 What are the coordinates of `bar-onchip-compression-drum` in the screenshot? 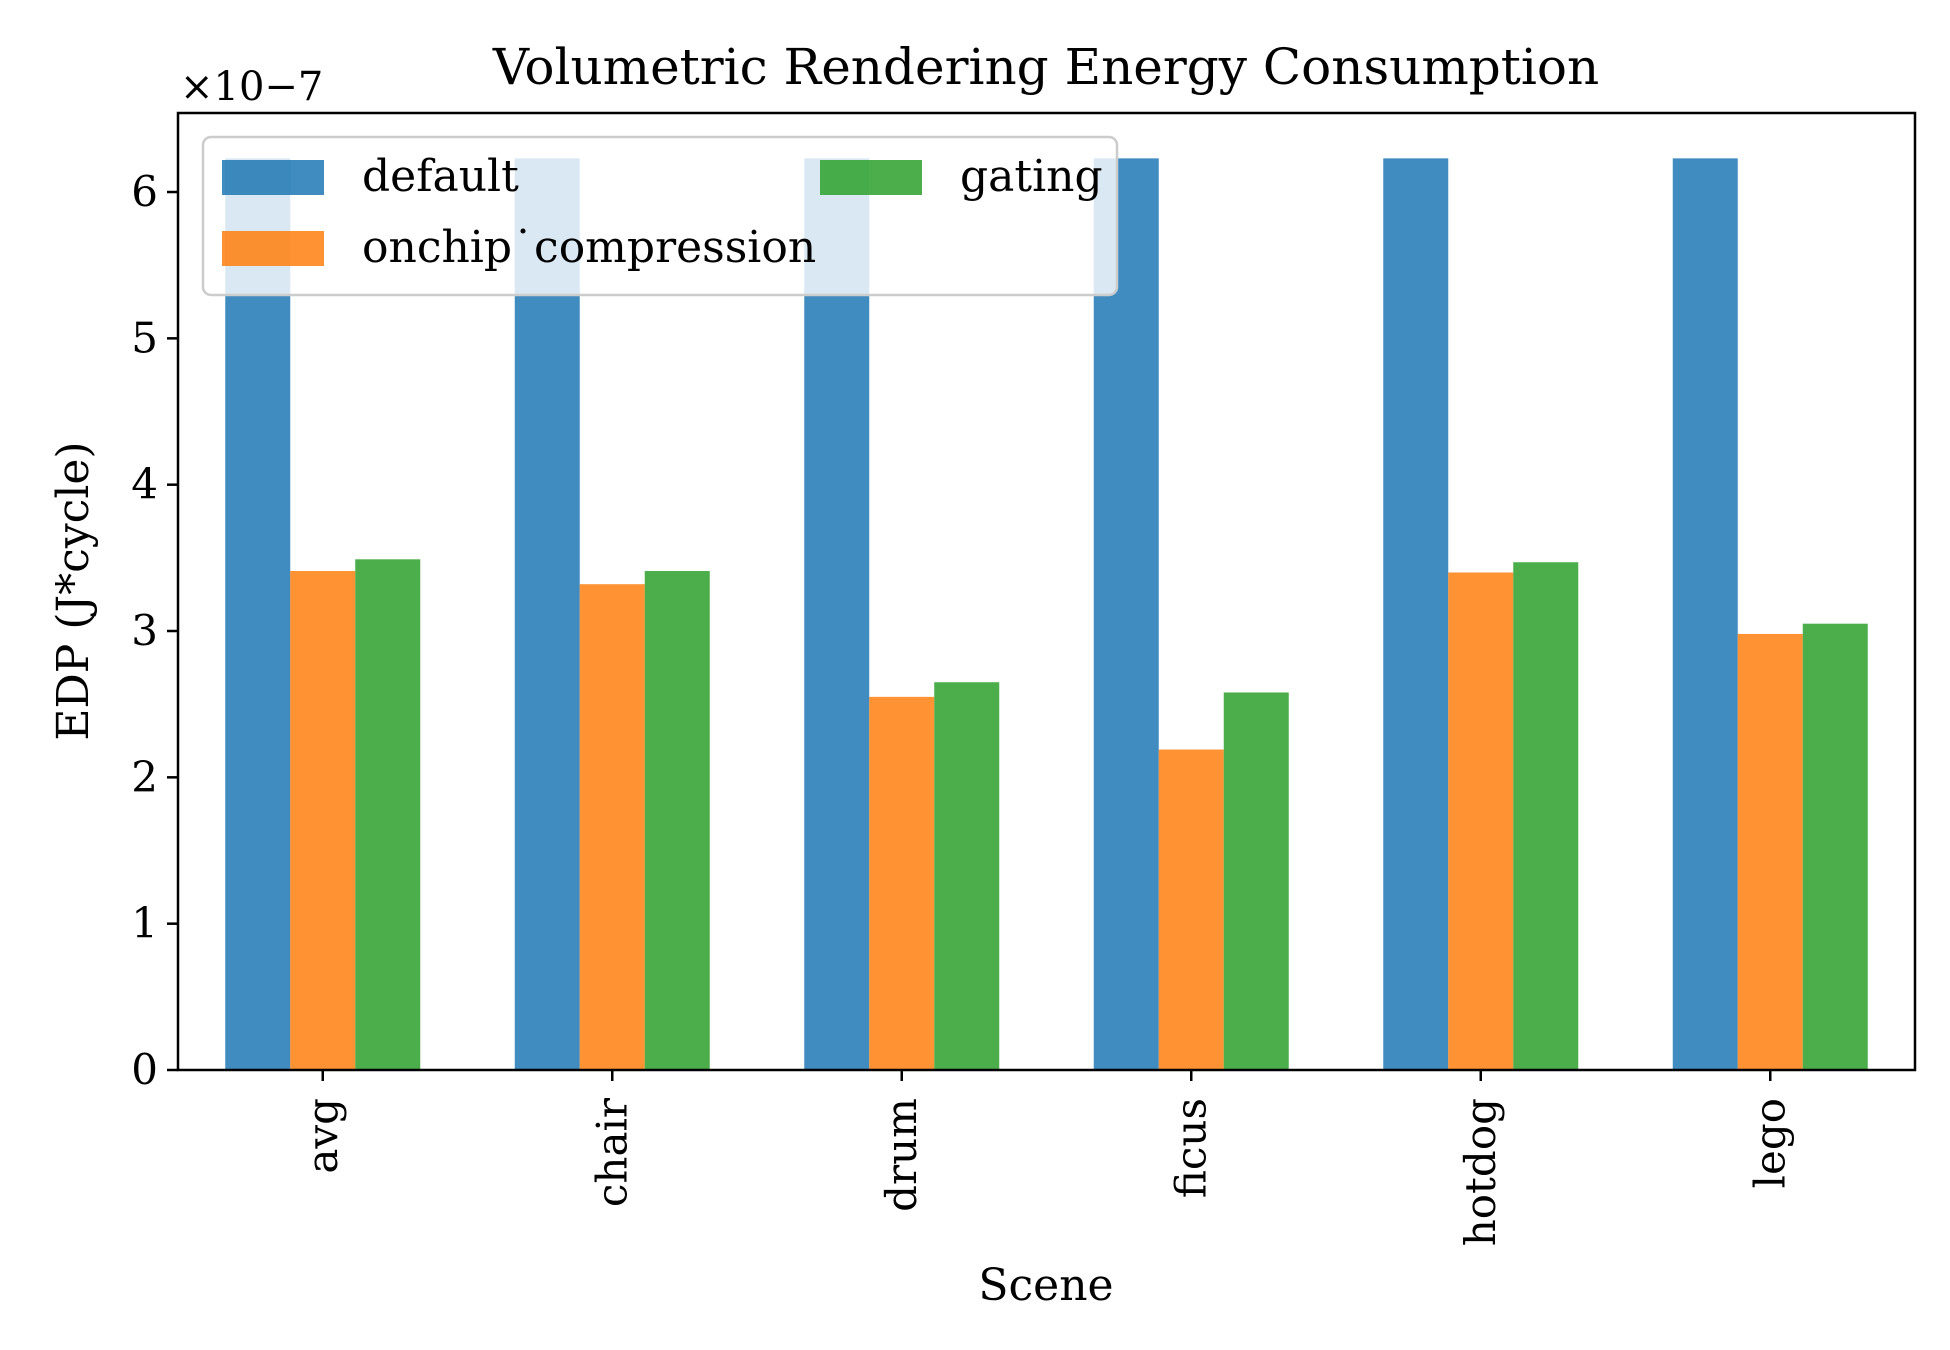 It's located at (902, 883).